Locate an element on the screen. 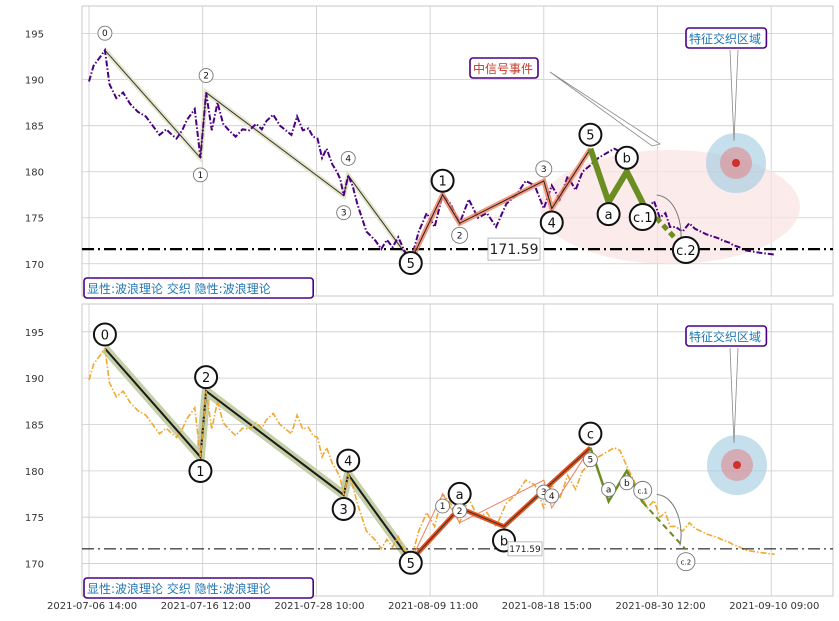 This screenshot has width=839, height=621. signal-event-label: 中信号事件 is located at coordinates (503, 68).